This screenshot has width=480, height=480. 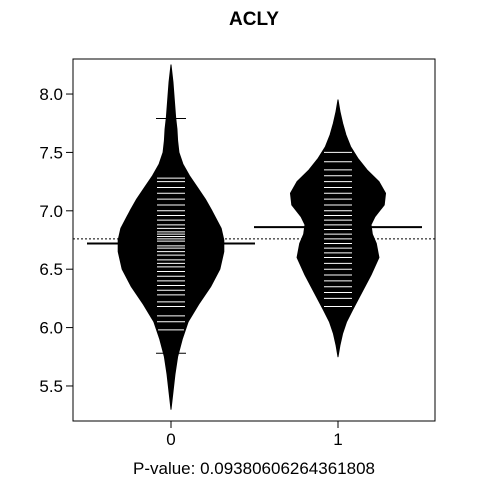 What do you see at coordinates (51, 211) in the screenshot?
I see `y-tick-label: 7.0` at bounding box center [51, 211].